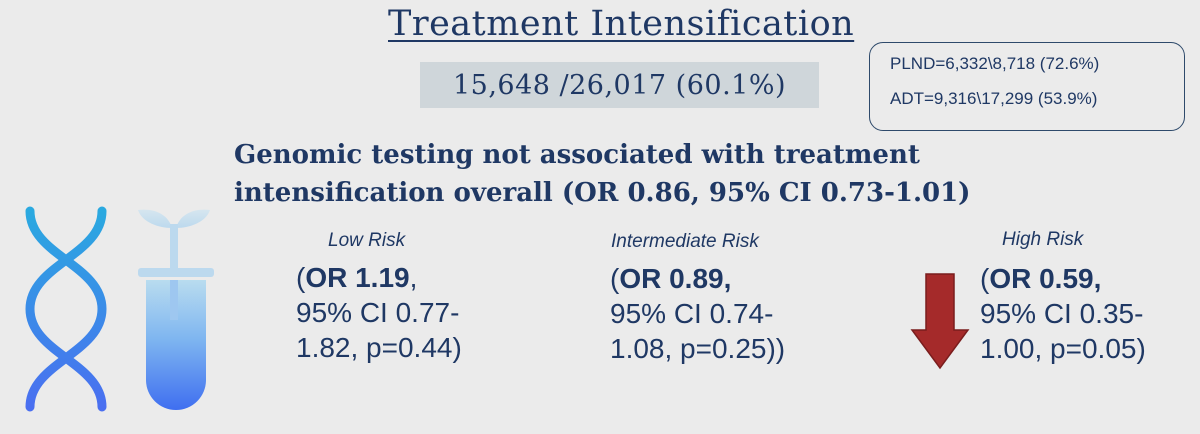 The width and height of the screenshot is (1200, 434). What do you see at coordinates (1063, 348) in the screenshot?
I see `high-risk-p-line: 1.00, p=0.05)` at bounding box center [1063, 348].